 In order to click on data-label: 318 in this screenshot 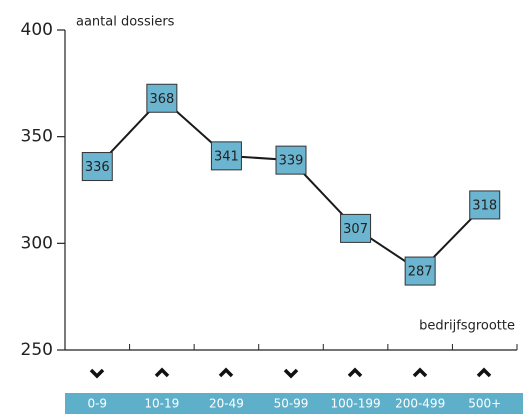, I will do `click(484, 205)`.